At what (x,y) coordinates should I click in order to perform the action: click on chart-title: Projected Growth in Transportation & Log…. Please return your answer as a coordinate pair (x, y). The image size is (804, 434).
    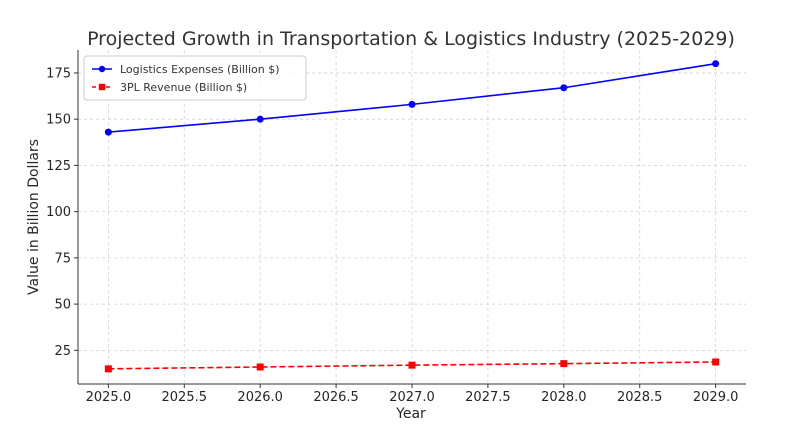
    Looking at the image, I should click on (411, 39).